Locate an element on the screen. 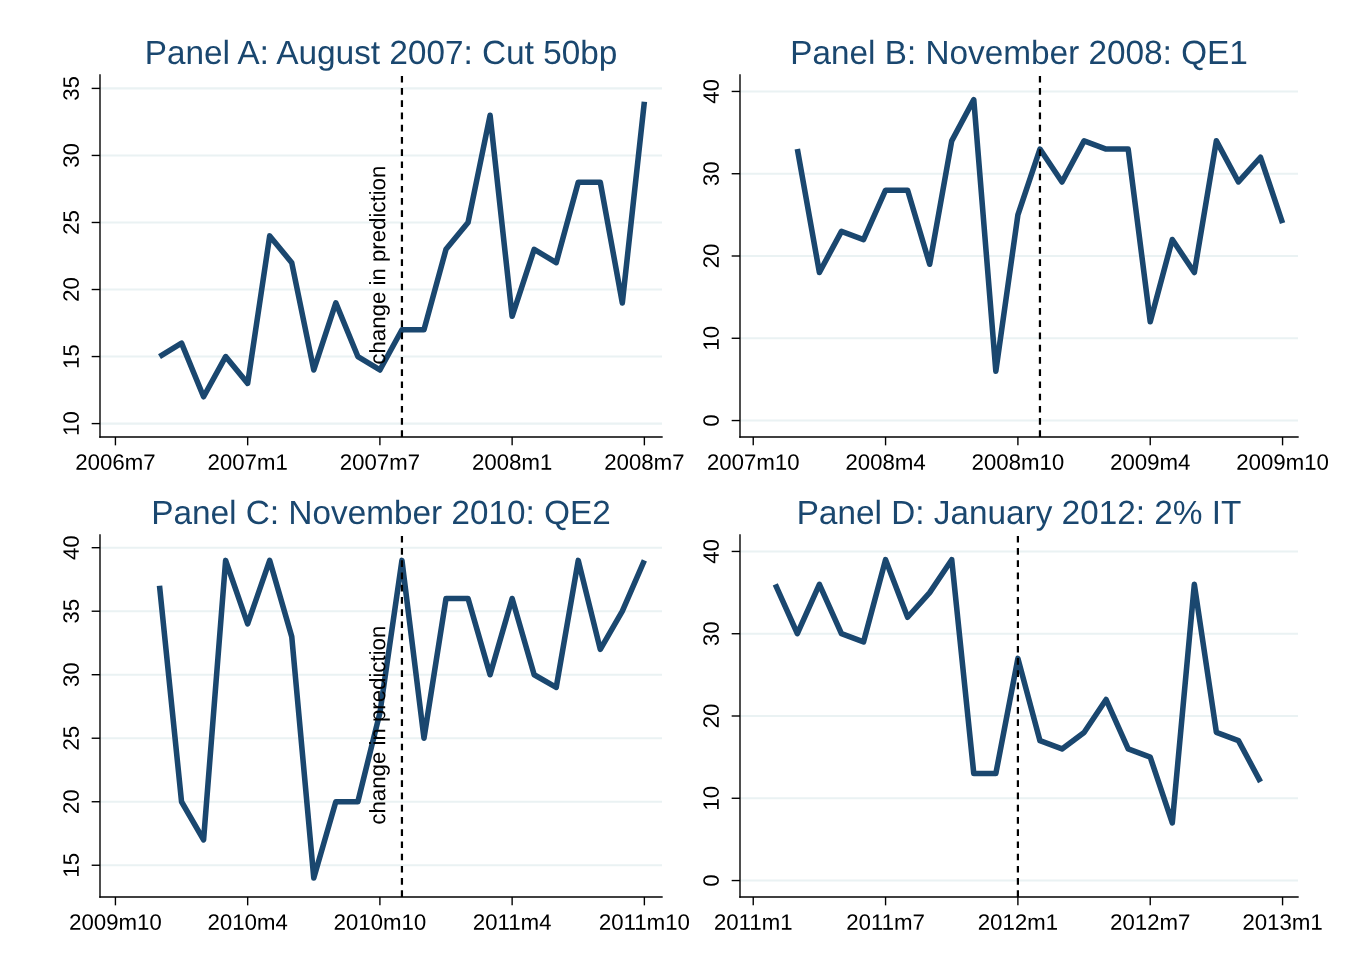 This screenshot has height=967, width=1351. x-tick-label: 2010m4 is located at coordinates (248, 922).